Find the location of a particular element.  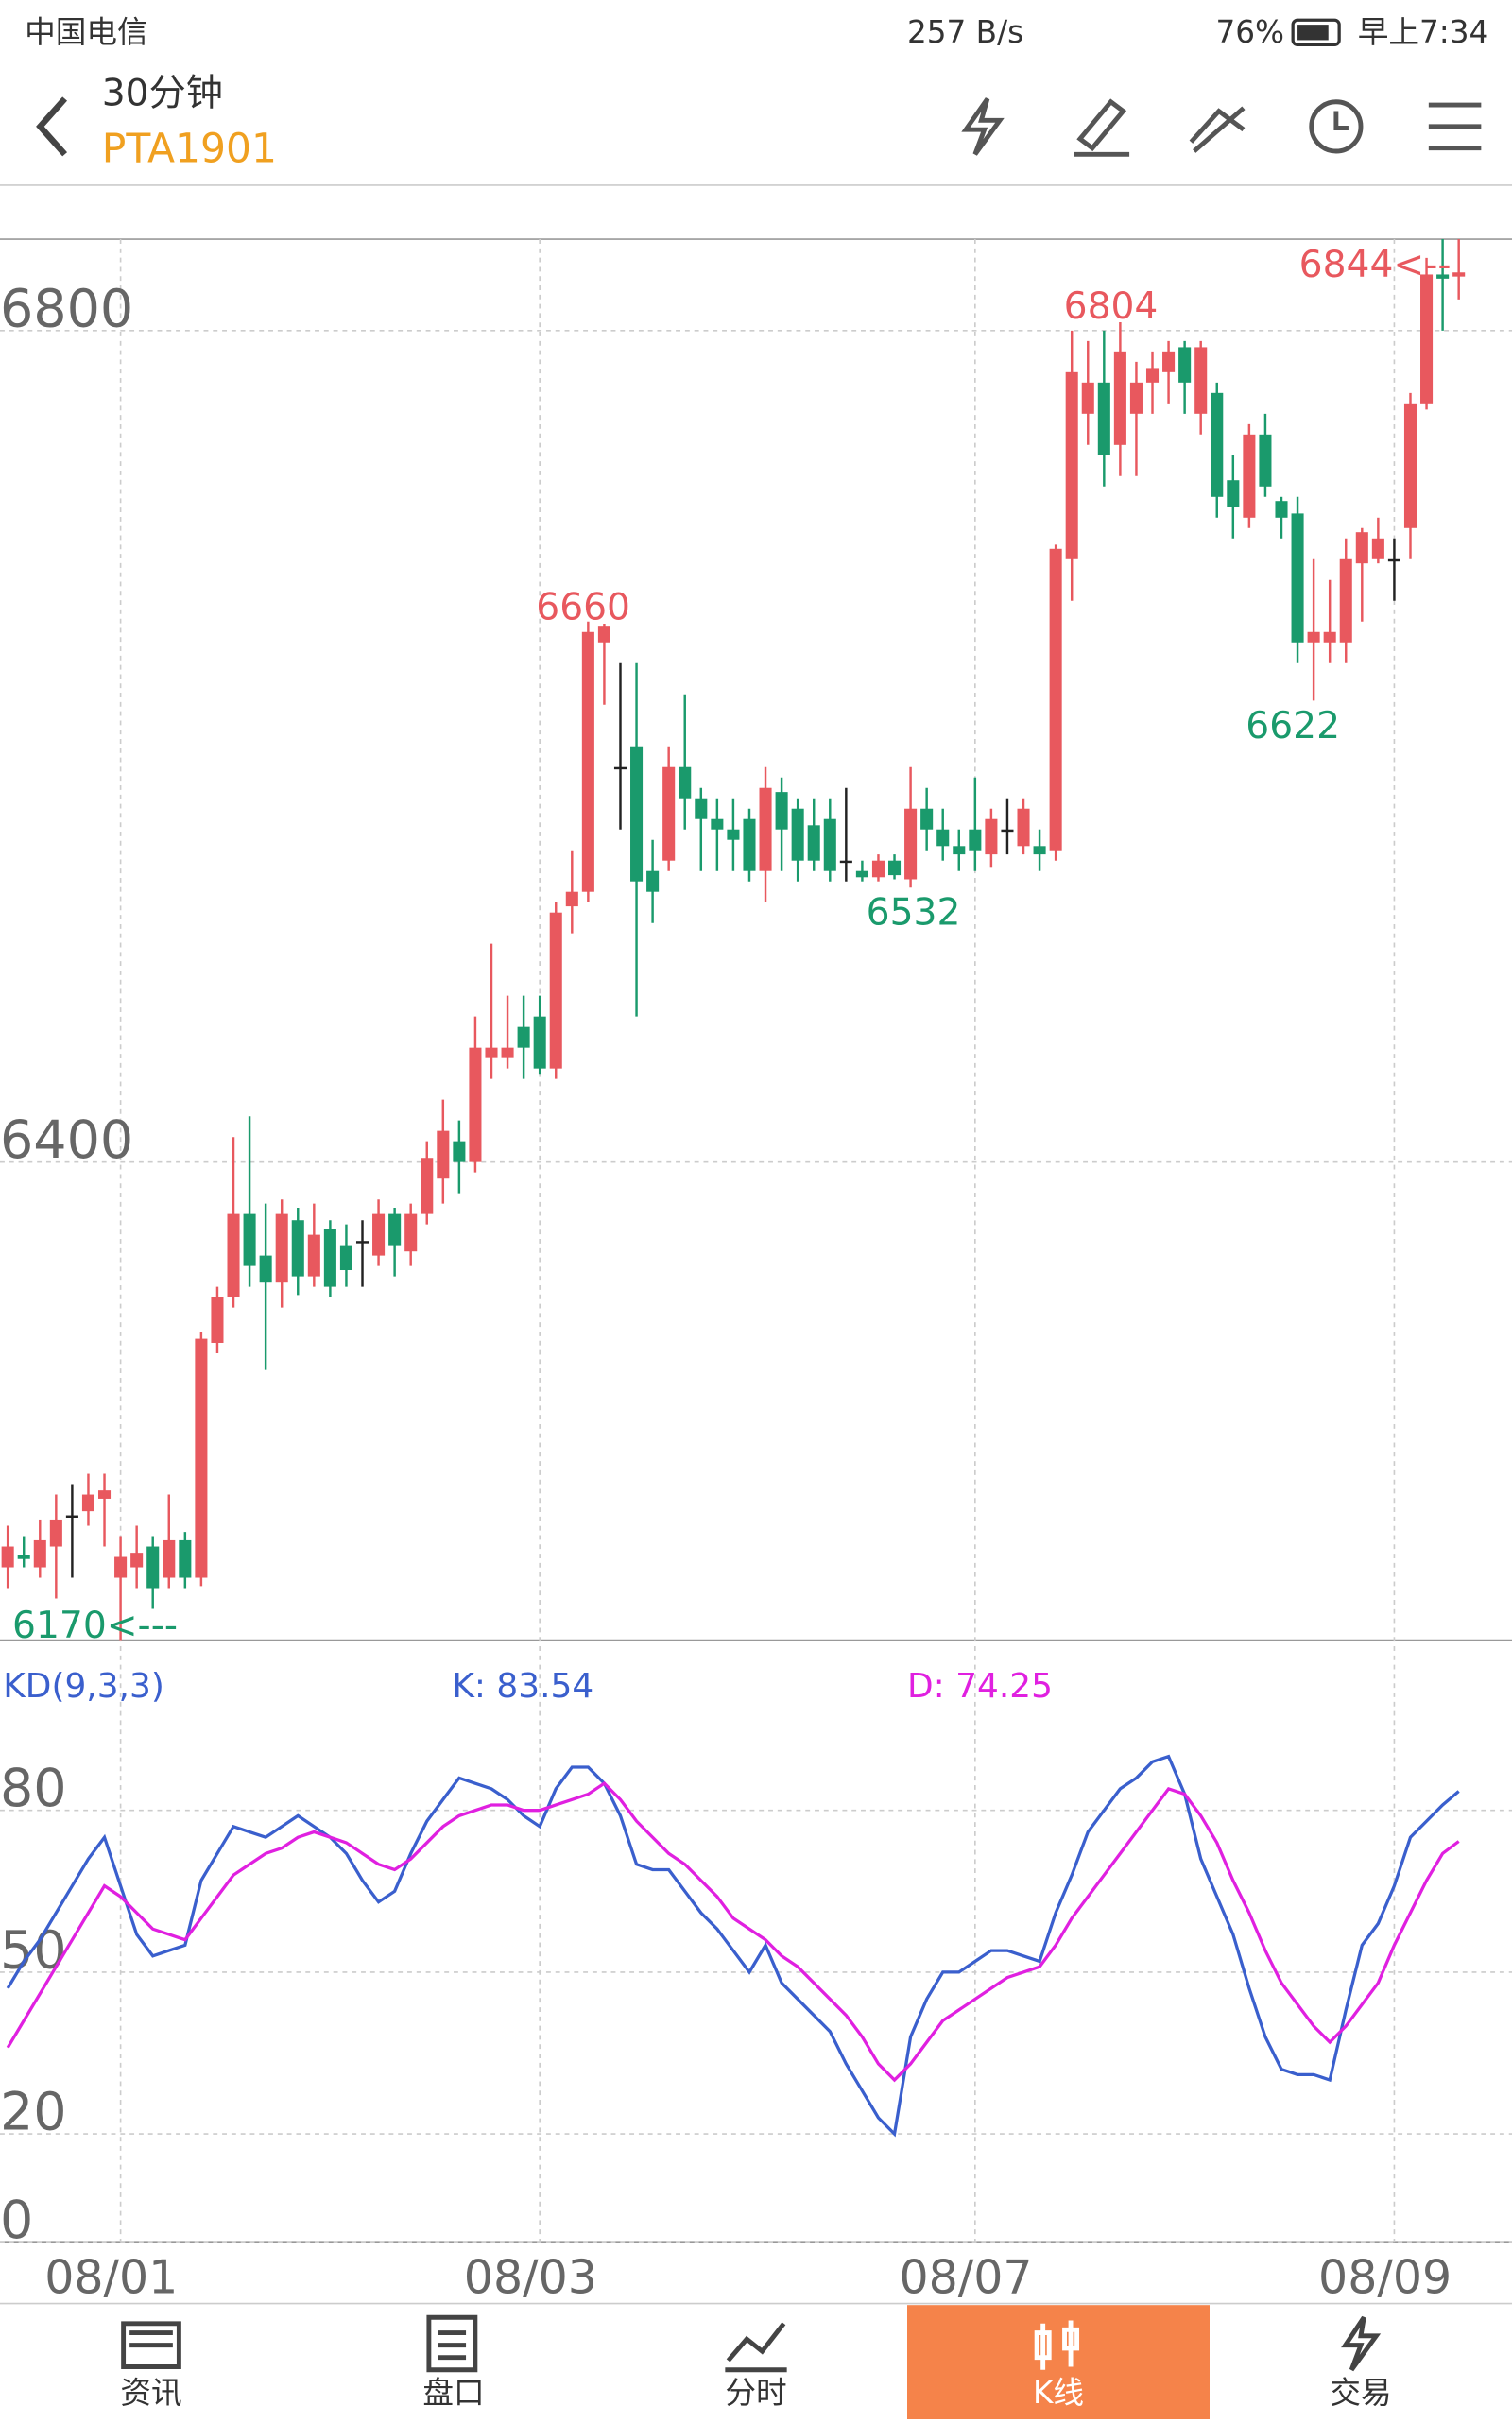

x-tick-label: 08/03 is located at coordinates (530, 2278).